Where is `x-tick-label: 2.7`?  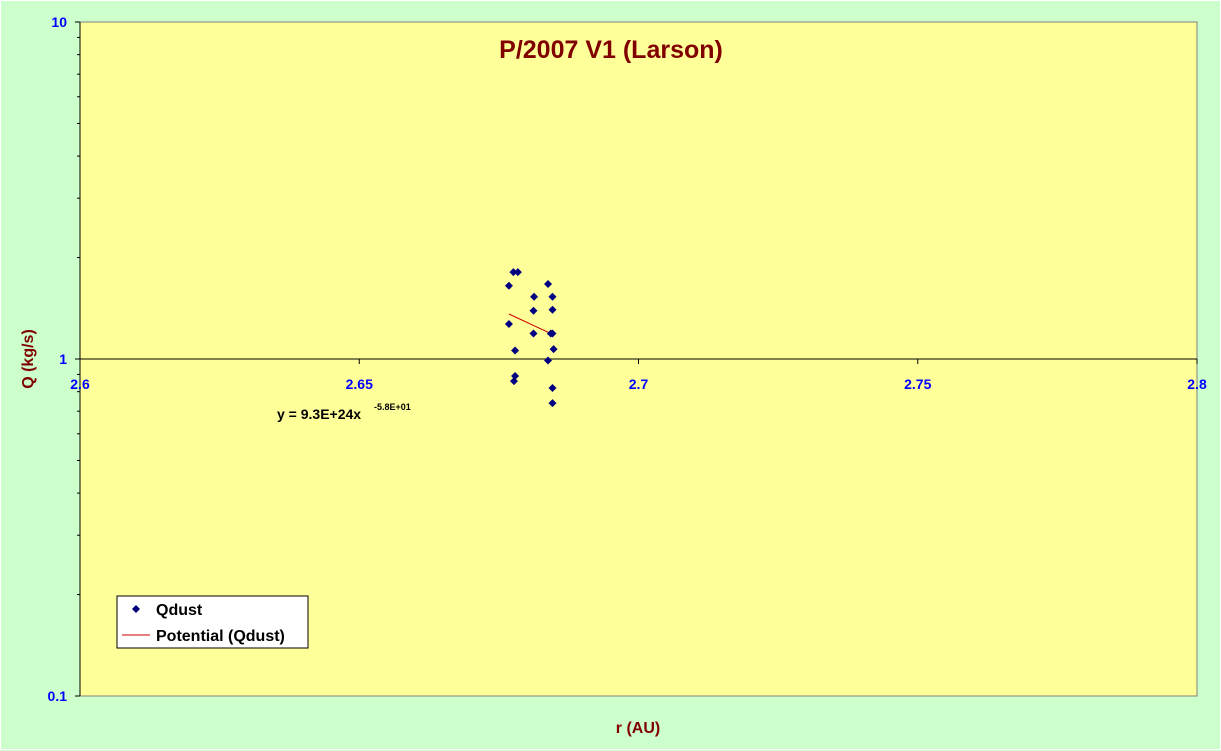
x-tick-label: 2.7 is located at coordinates (639, 384).